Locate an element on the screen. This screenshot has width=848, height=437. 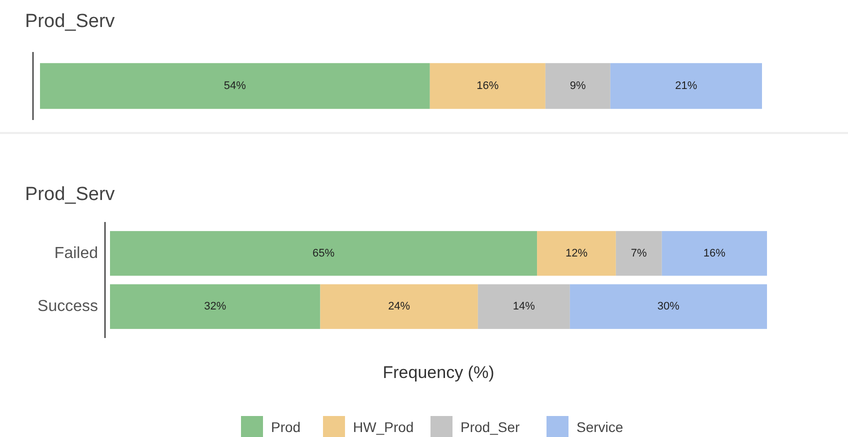
legend-label: HW_Prod is located at coordinates (383, 427).